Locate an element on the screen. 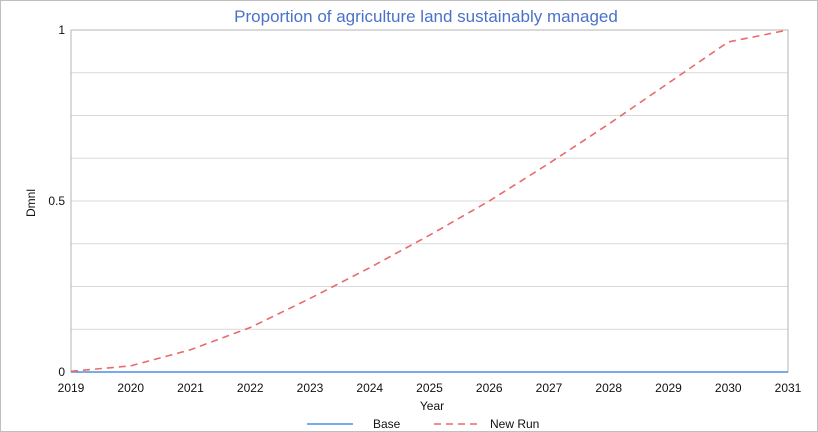 The width and height of the screenshot is (818, 432). y-axis: 00.51 is located at coordinates (56, 201).